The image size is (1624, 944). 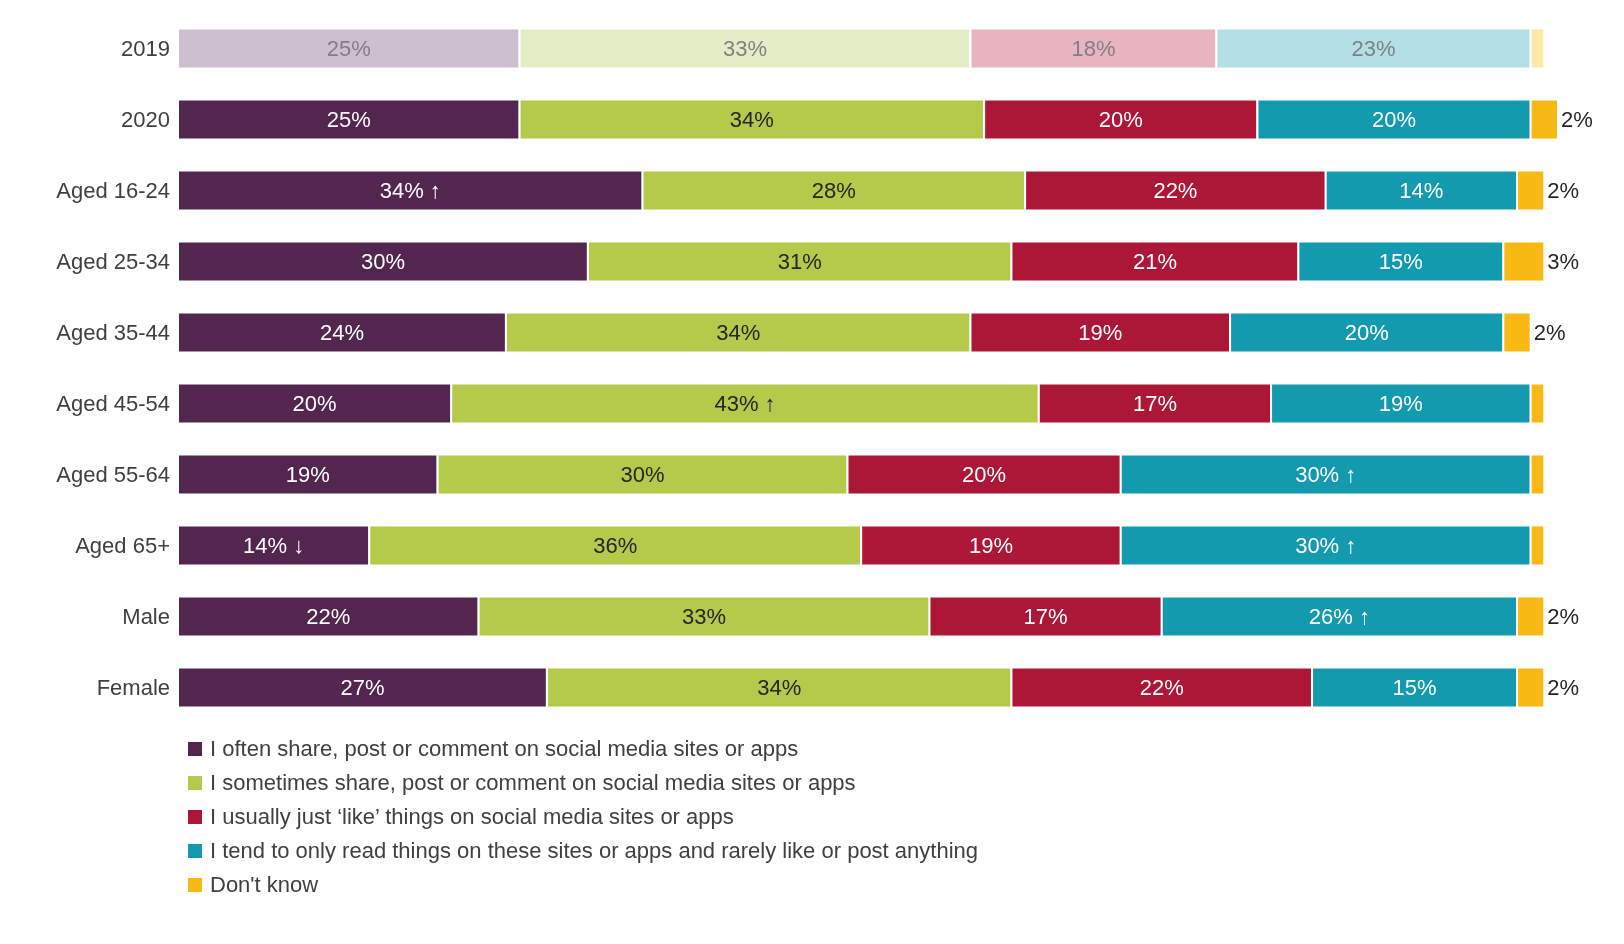 I want to click on data-label: 43% ↑, so click(x=745, y=404).